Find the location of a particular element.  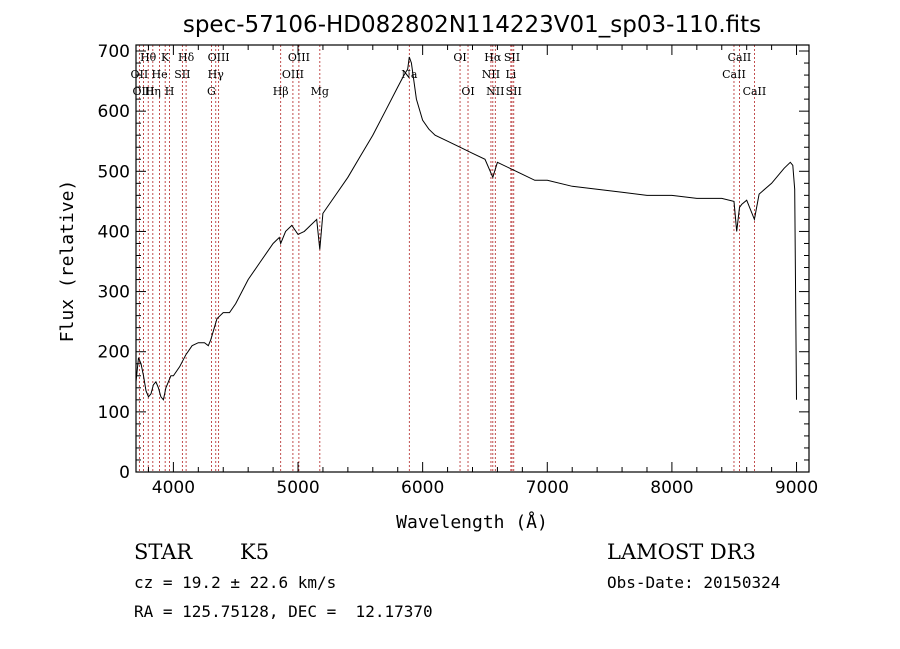

x-tick-label: 9000 is located at coordinates (796, 488).